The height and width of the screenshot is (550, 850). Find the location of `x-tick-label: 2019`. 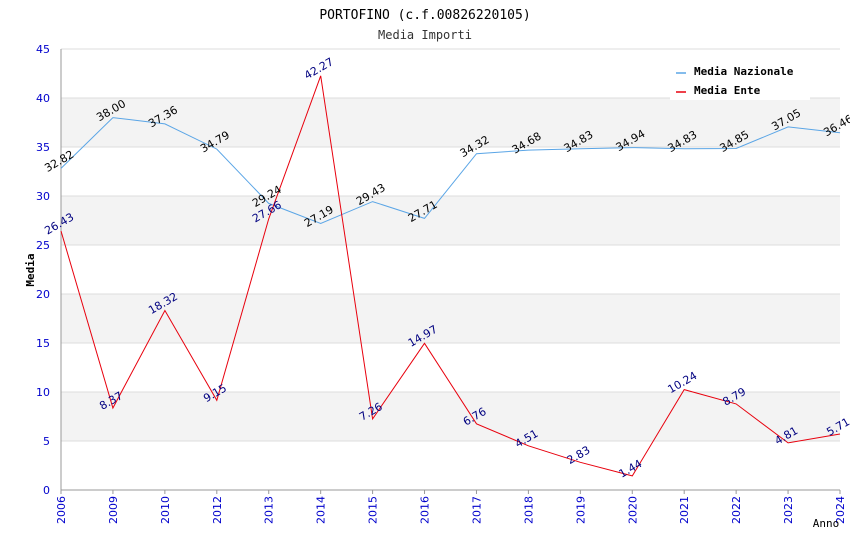

x-tick-label: 2019 is located at coordinates (580, 510).